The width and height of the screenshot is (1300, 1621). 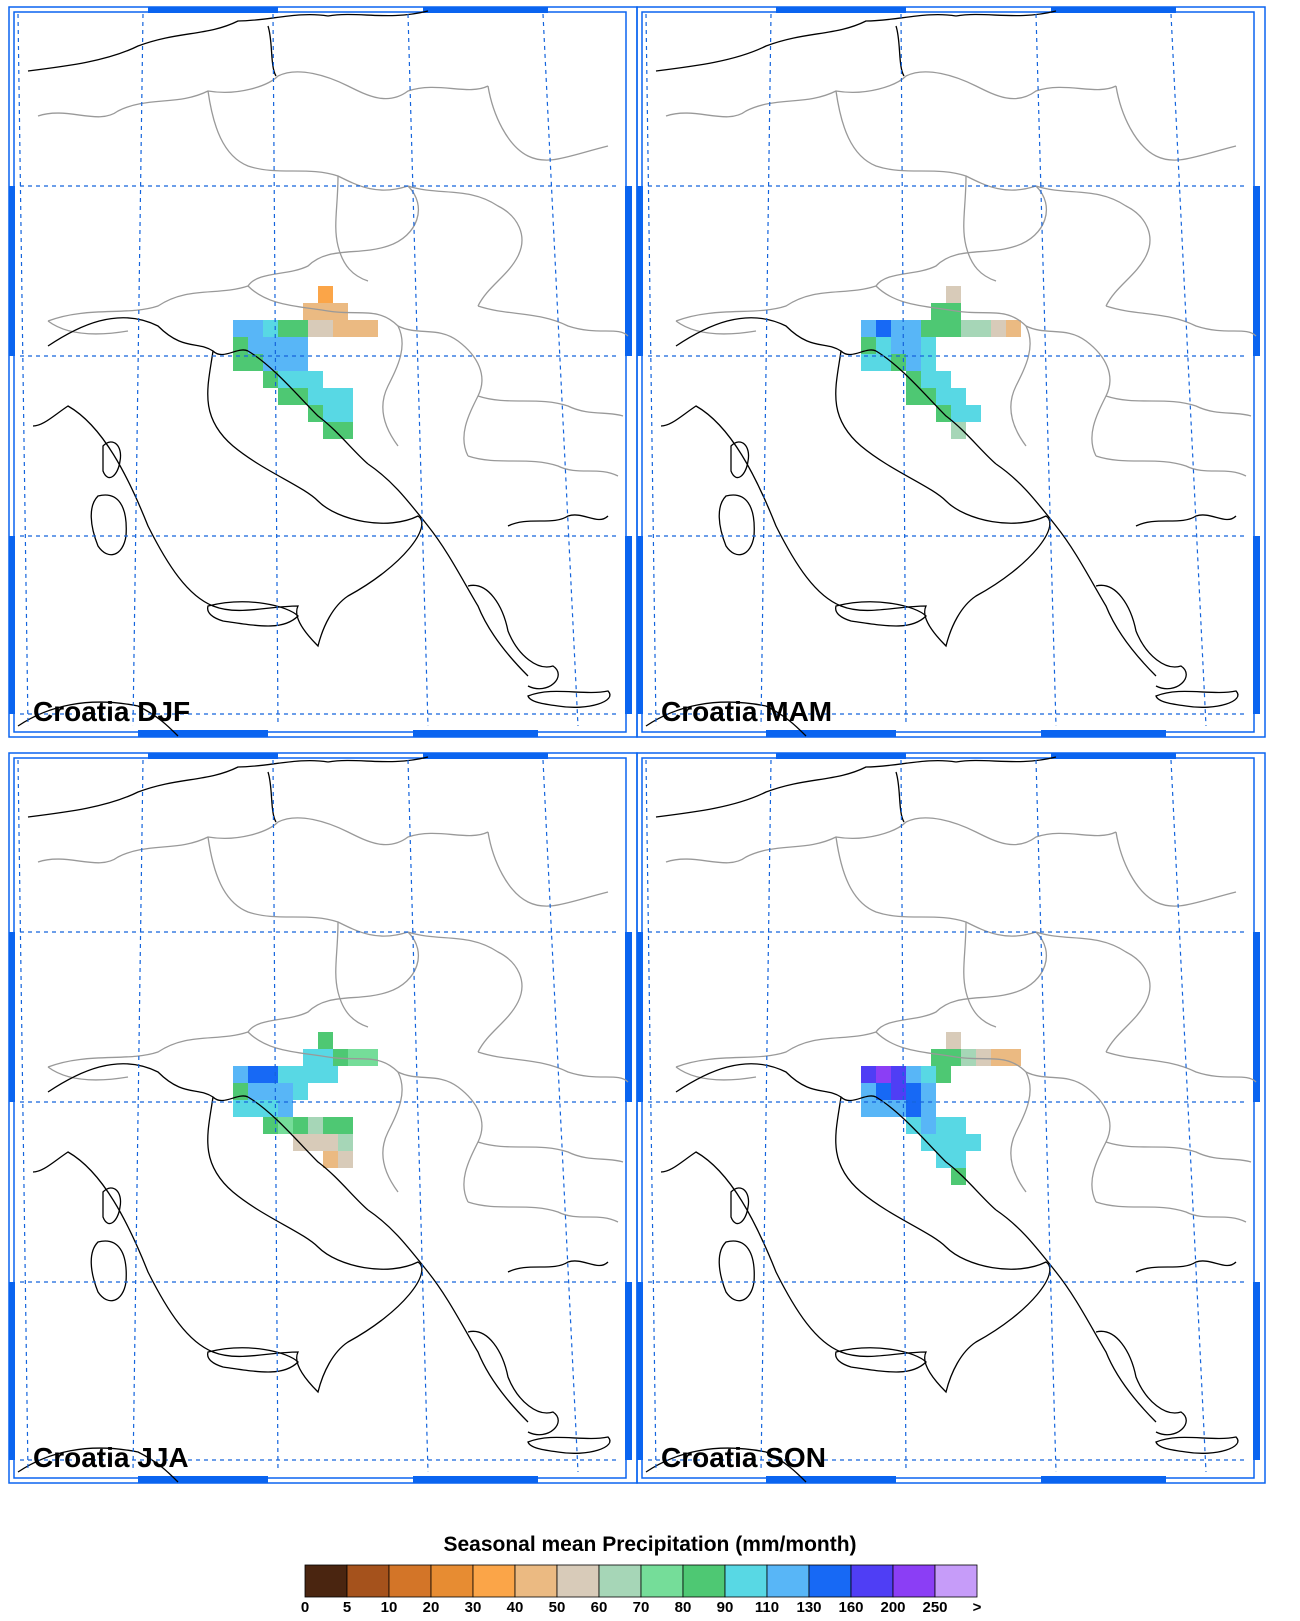 What do you see at coordinates (641, 1581) in the screenshot?
I see `colorbar` at bounding box center [641, 1581].